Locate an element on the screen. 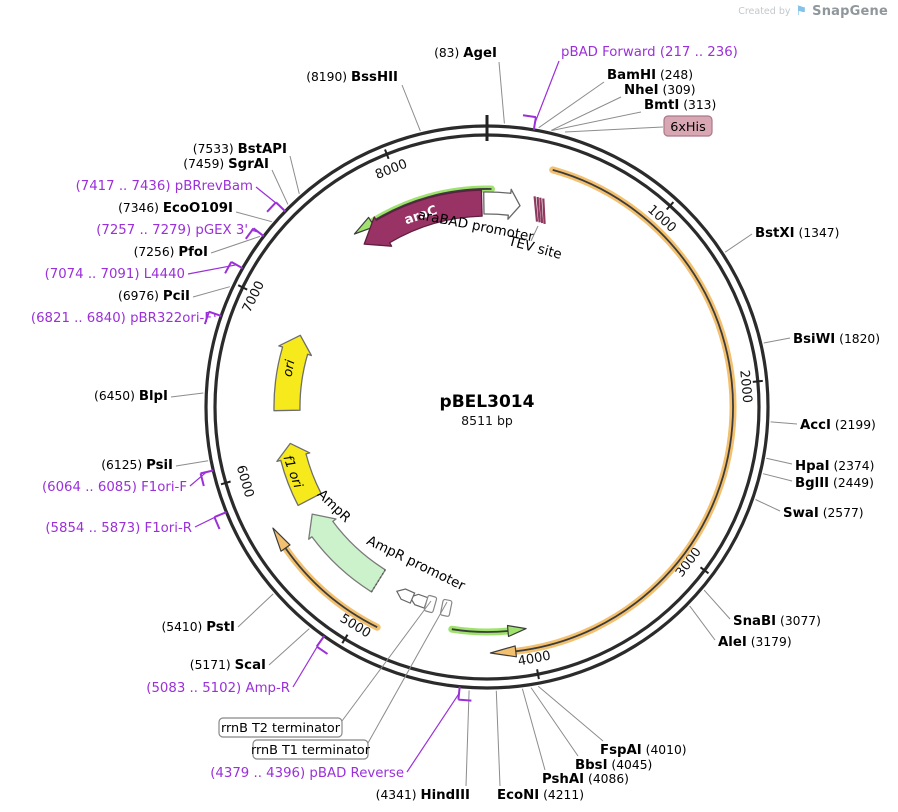  sixhis-tag-label: 6xHis is located at coordinates (688, 127).